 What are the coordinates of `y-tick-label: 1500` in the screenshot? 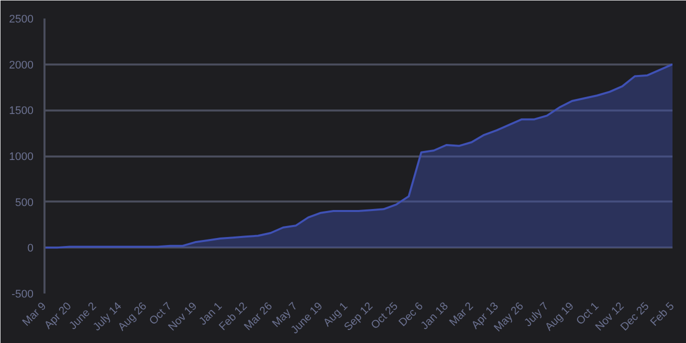 It's located at (21, 111).